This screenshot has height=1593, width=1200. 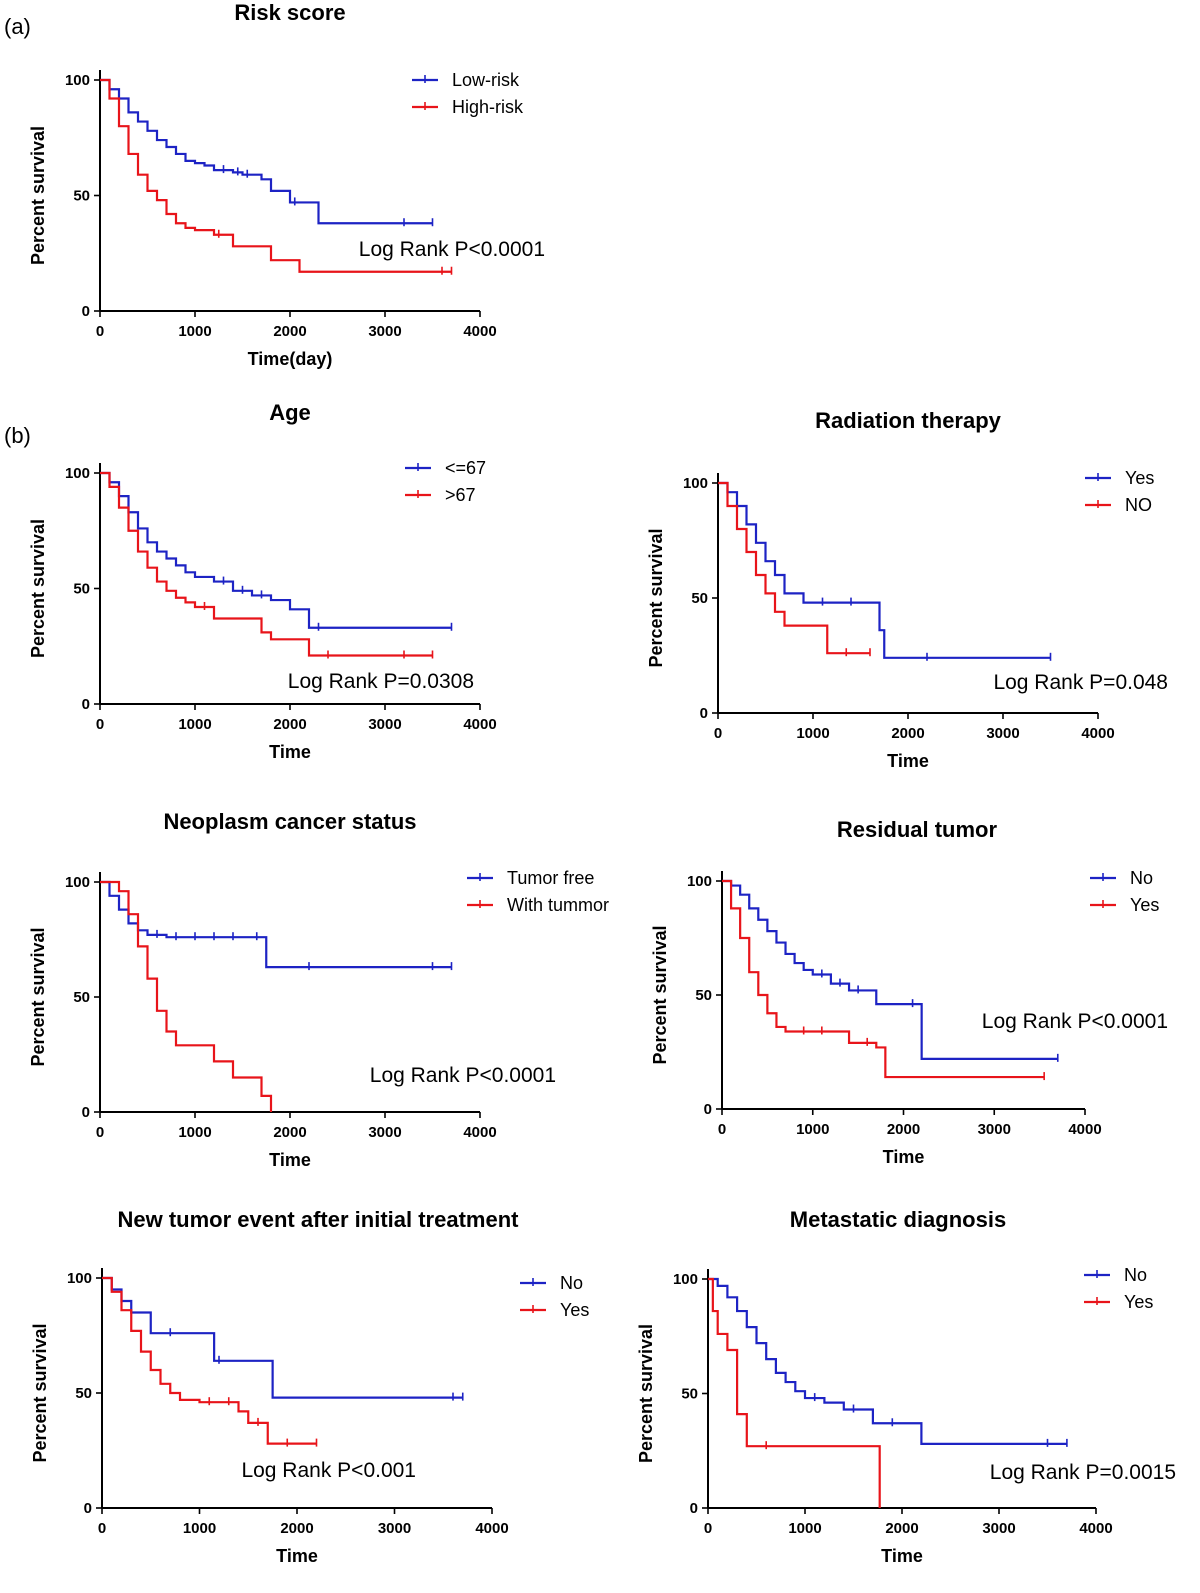 What do you see at coordinates (328, 1470) in the screenshot?
I see `log-rank-annotation: Log Rank P<0.001` at bounding box center [328, 1470].